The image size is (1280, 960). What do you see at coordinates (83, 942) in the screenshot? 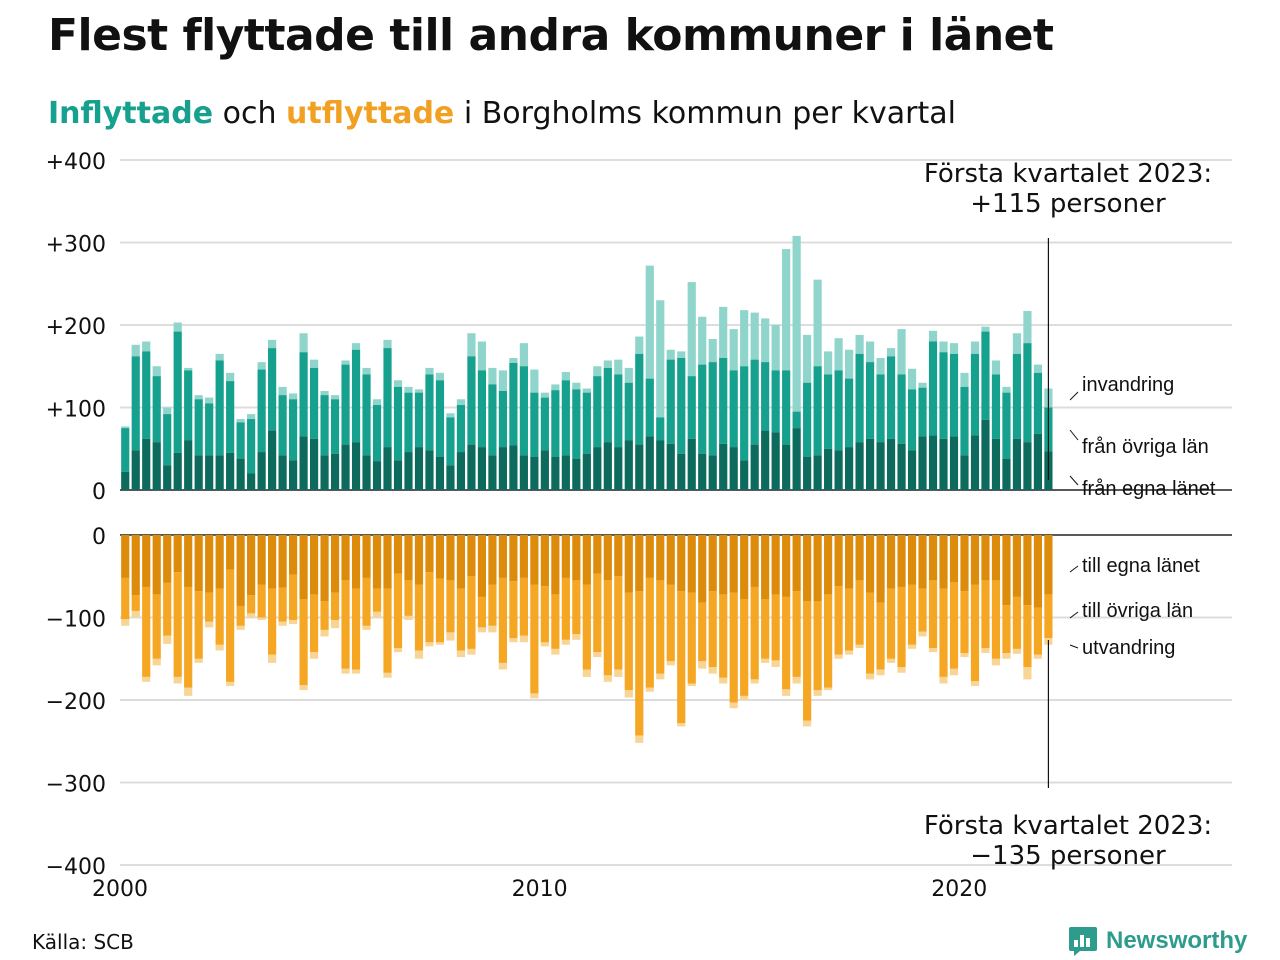
I see `source-note: Källa: SCB` at bounding box center [83, 942].